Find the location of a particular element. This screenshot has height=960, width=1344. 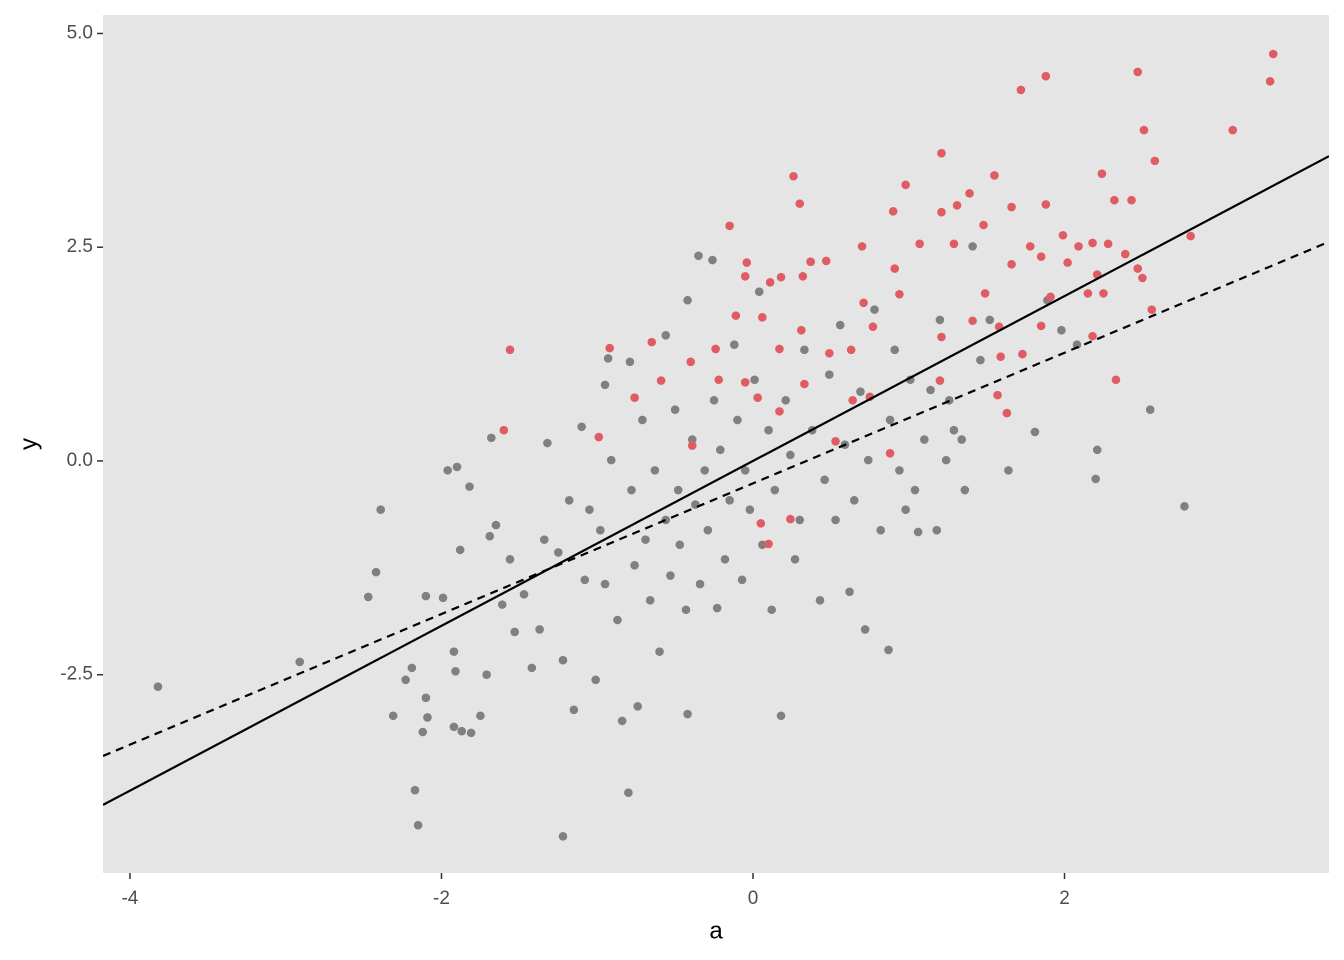

y-tick-label: 2.5 is located at coordinates (80, 246).